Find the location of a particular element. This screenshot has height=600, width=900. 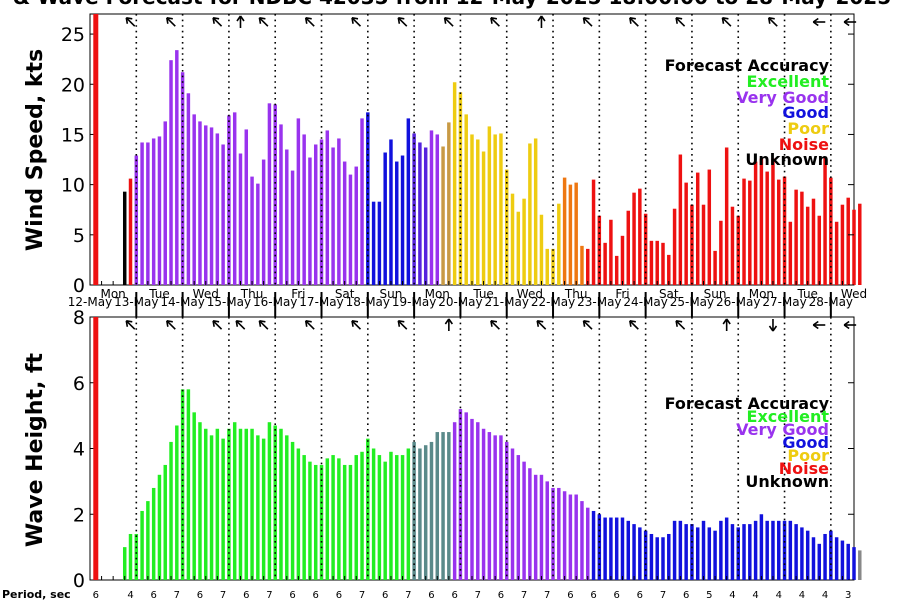

wave-now-line is located at coordinates (96, 448).